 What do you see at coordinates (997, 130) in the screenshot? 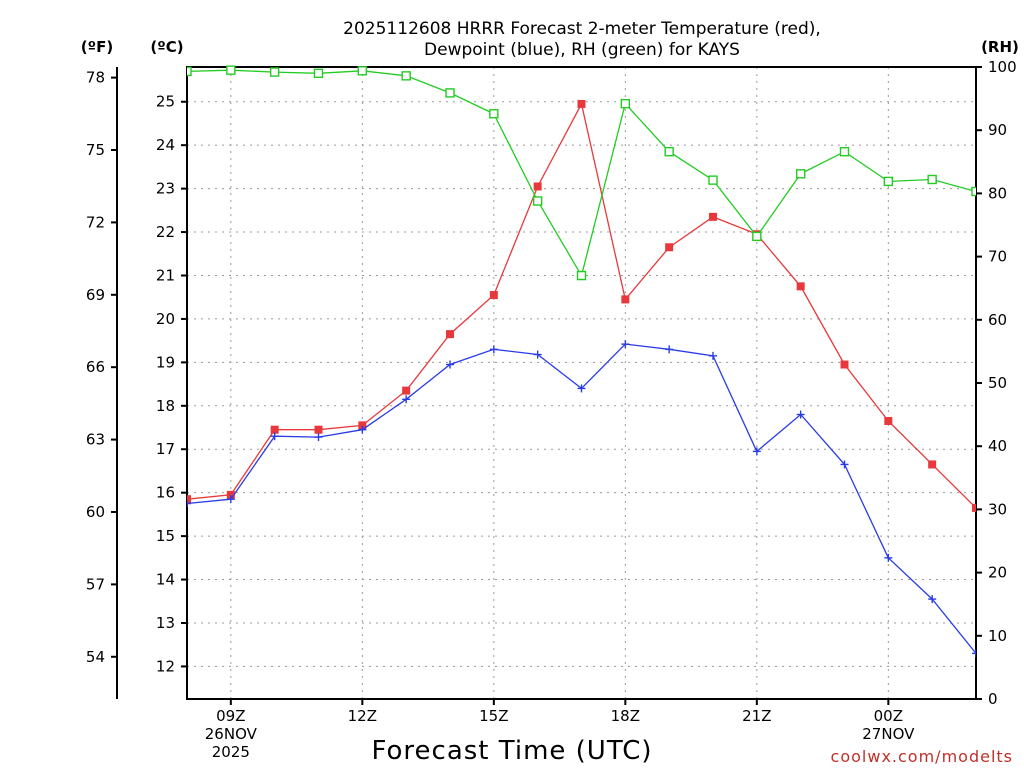
I see `rh-tick-label: 90` at bounding box center [997, 130].